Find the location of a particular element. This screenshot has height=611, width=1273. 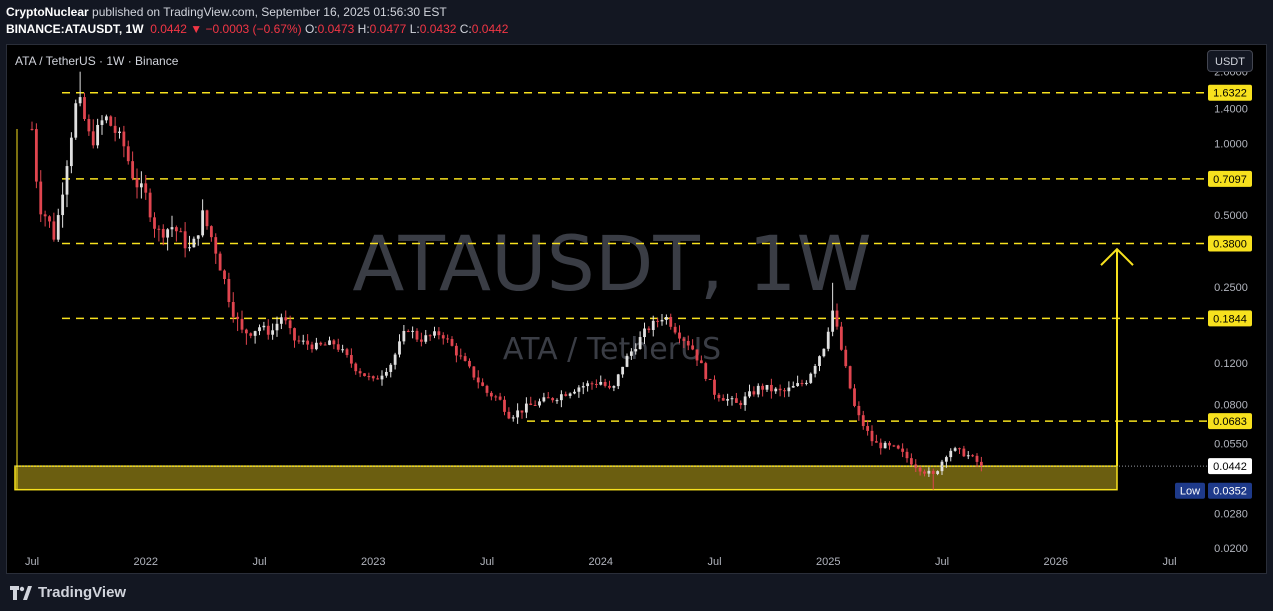

currency-button: USDT is located at coordinates (1230, 61).